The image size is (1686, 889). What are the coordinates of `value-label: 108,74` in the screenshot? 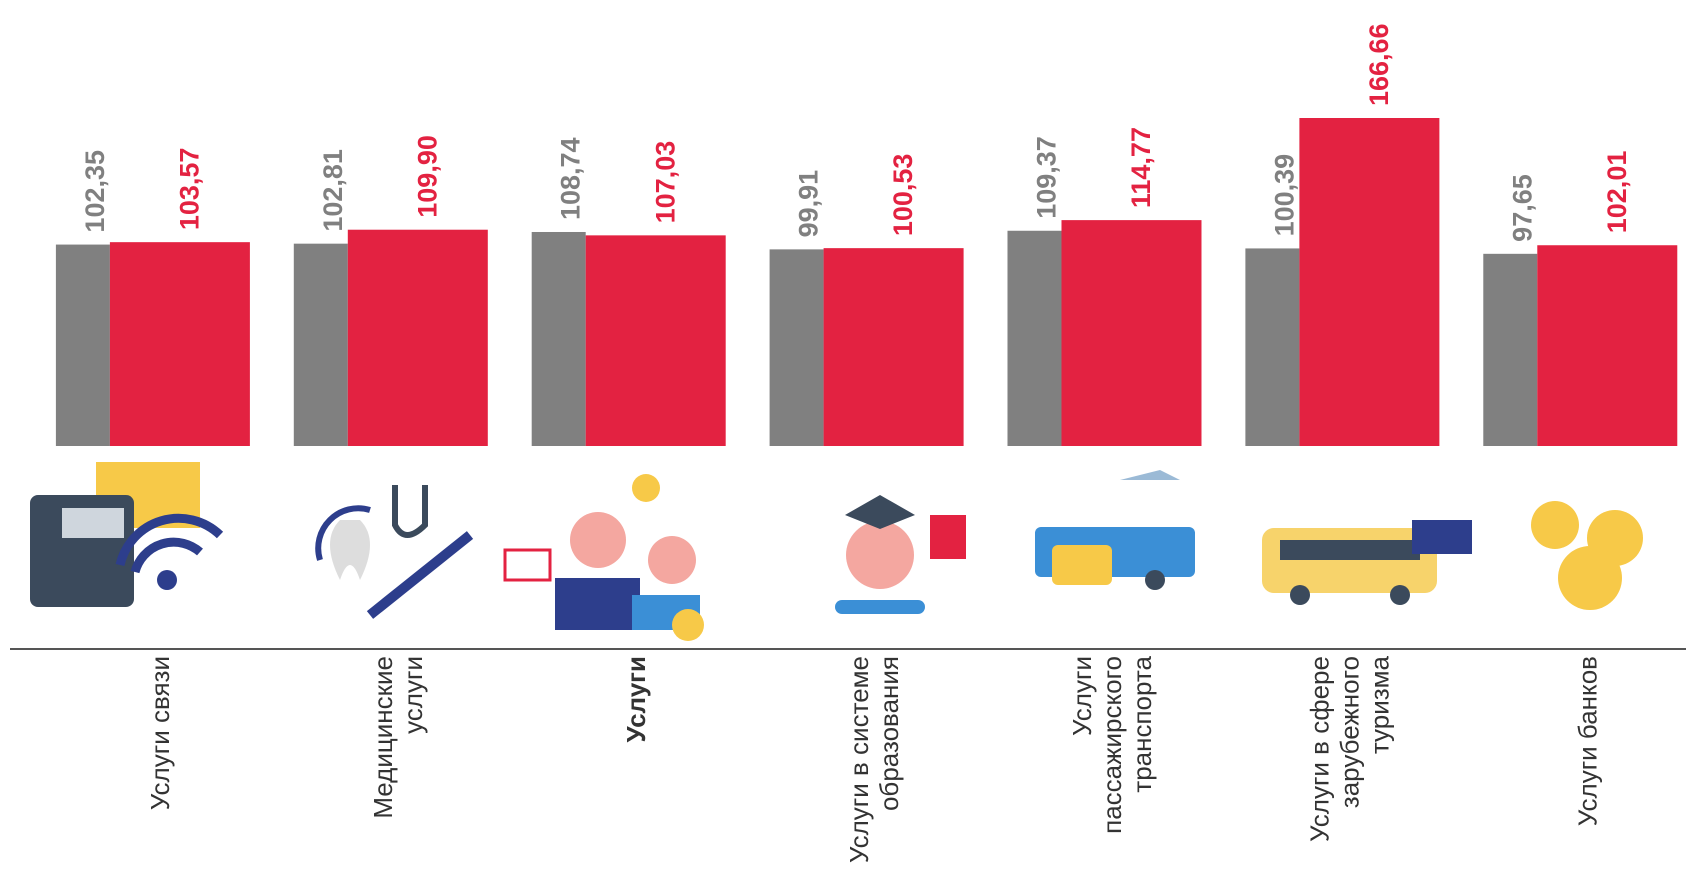 It's located at (571, 178).